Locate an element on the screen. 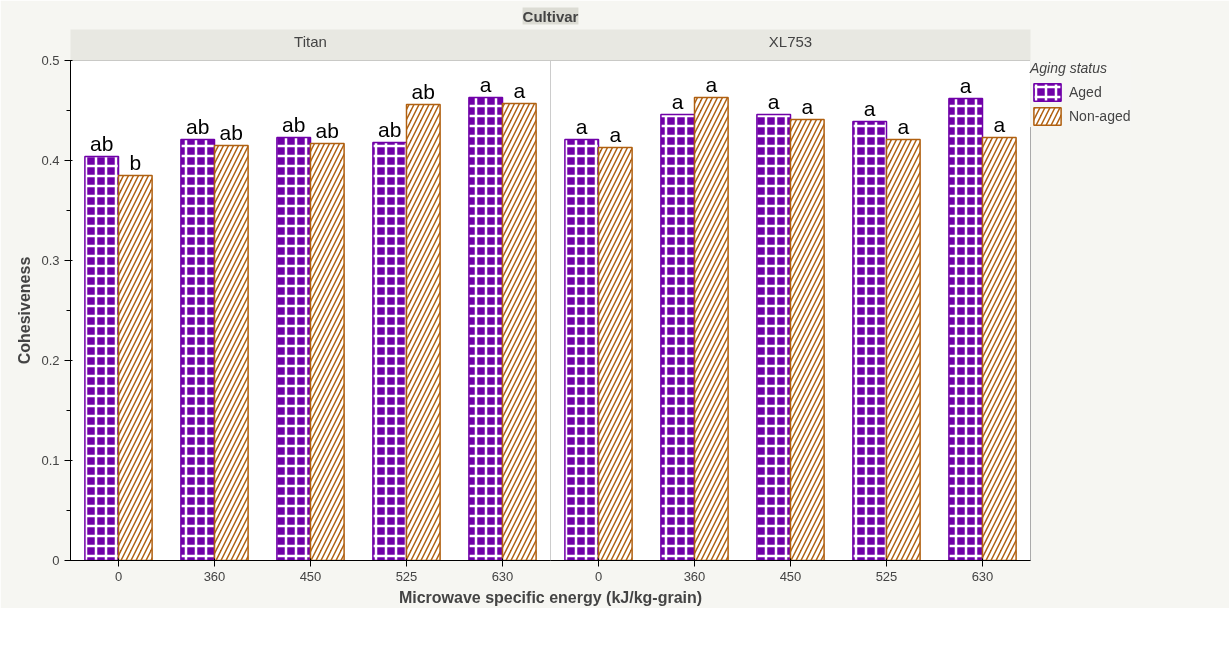  y-tick-label: 0 is located at coordinates (56, 560).